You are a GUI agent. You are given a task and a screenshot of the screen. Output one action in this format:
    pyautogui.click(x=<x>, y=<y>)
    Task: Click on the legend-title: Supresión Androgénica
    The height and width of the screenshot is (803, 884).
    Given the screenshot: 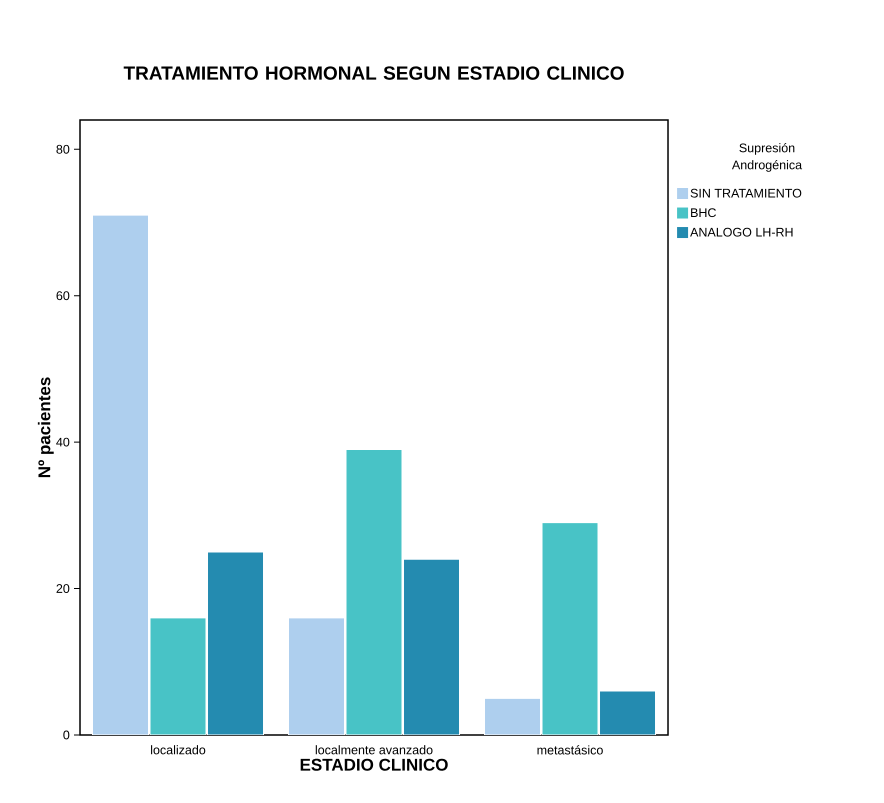 What is the action you would take?
    pyautogui.click(x=767, y=157)
    